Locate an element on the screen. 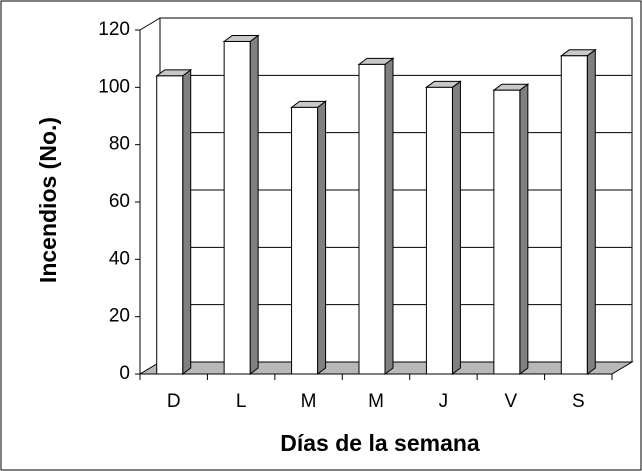 The width and height of the screenshot is (642, 471). y-tick-label: 100 is located at coordinates (114, 86).